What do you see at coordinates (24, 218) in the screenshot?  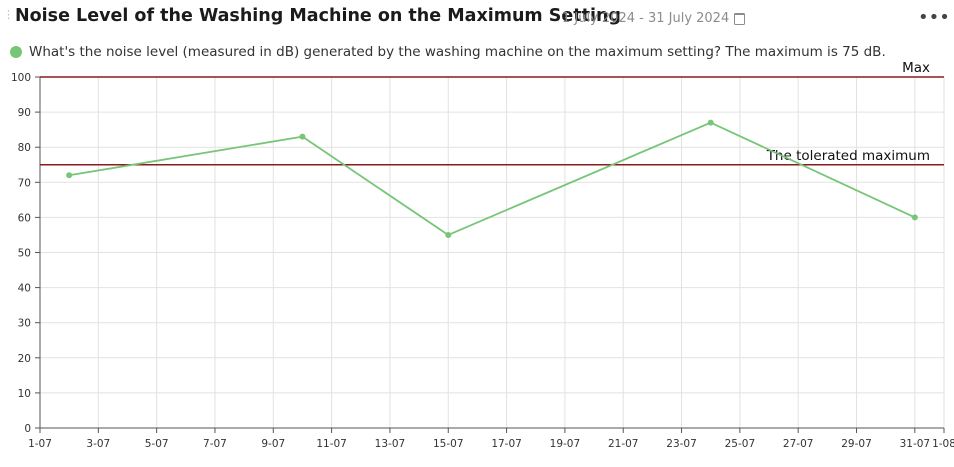 I see `y-tick-label: 60` at bounding box center [24, 218].